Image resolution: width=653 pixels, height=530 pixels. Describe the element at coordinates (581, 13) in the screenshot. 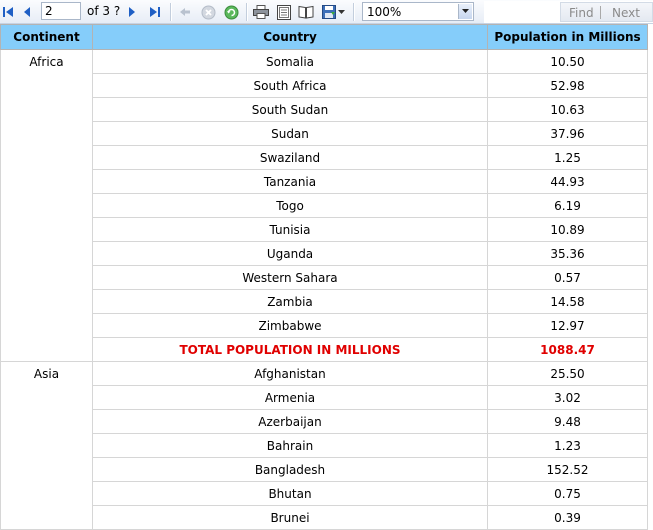

I see `find-link: Find` at that location.